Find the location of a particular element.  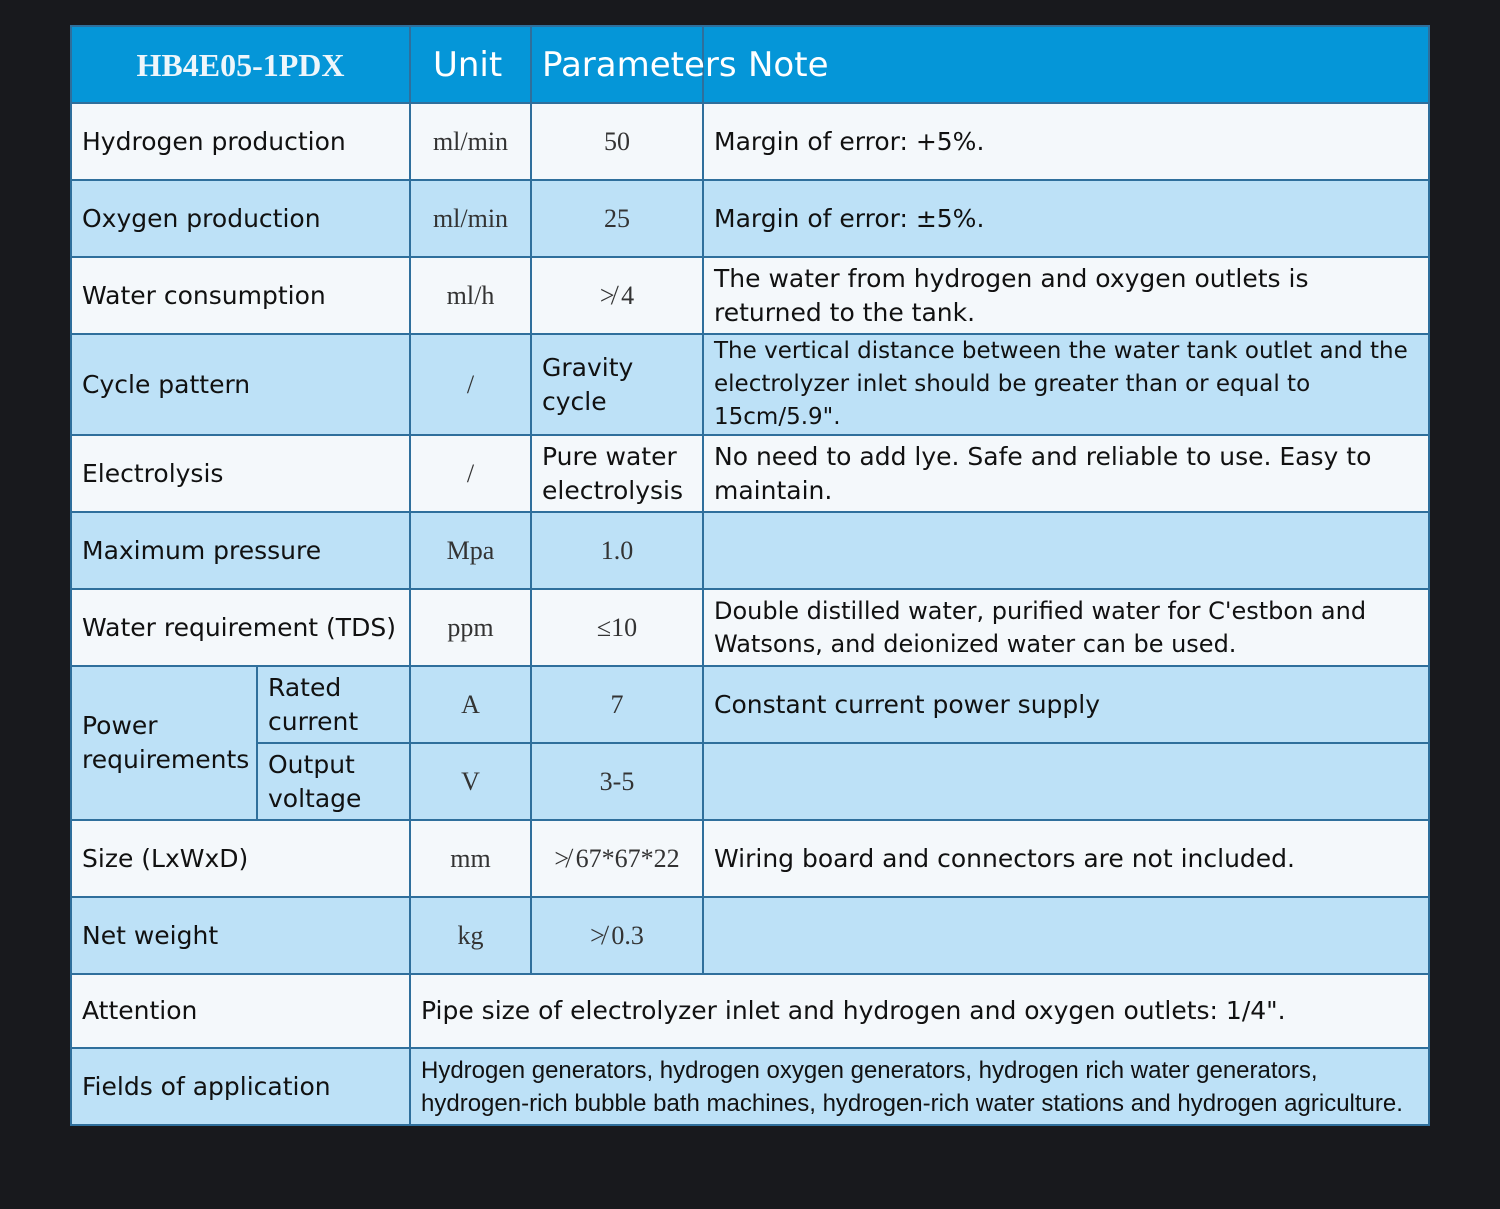

row-unit: V is located at coordinates (470, 781).